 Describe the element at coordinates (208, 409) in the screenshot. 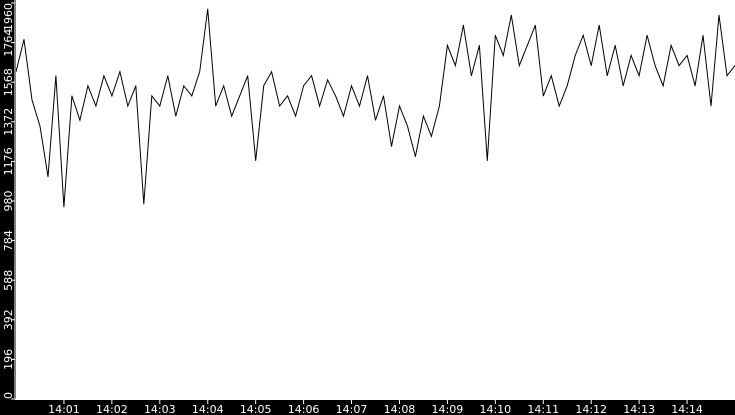

I see `x-tick-label: 14:04` at that location.